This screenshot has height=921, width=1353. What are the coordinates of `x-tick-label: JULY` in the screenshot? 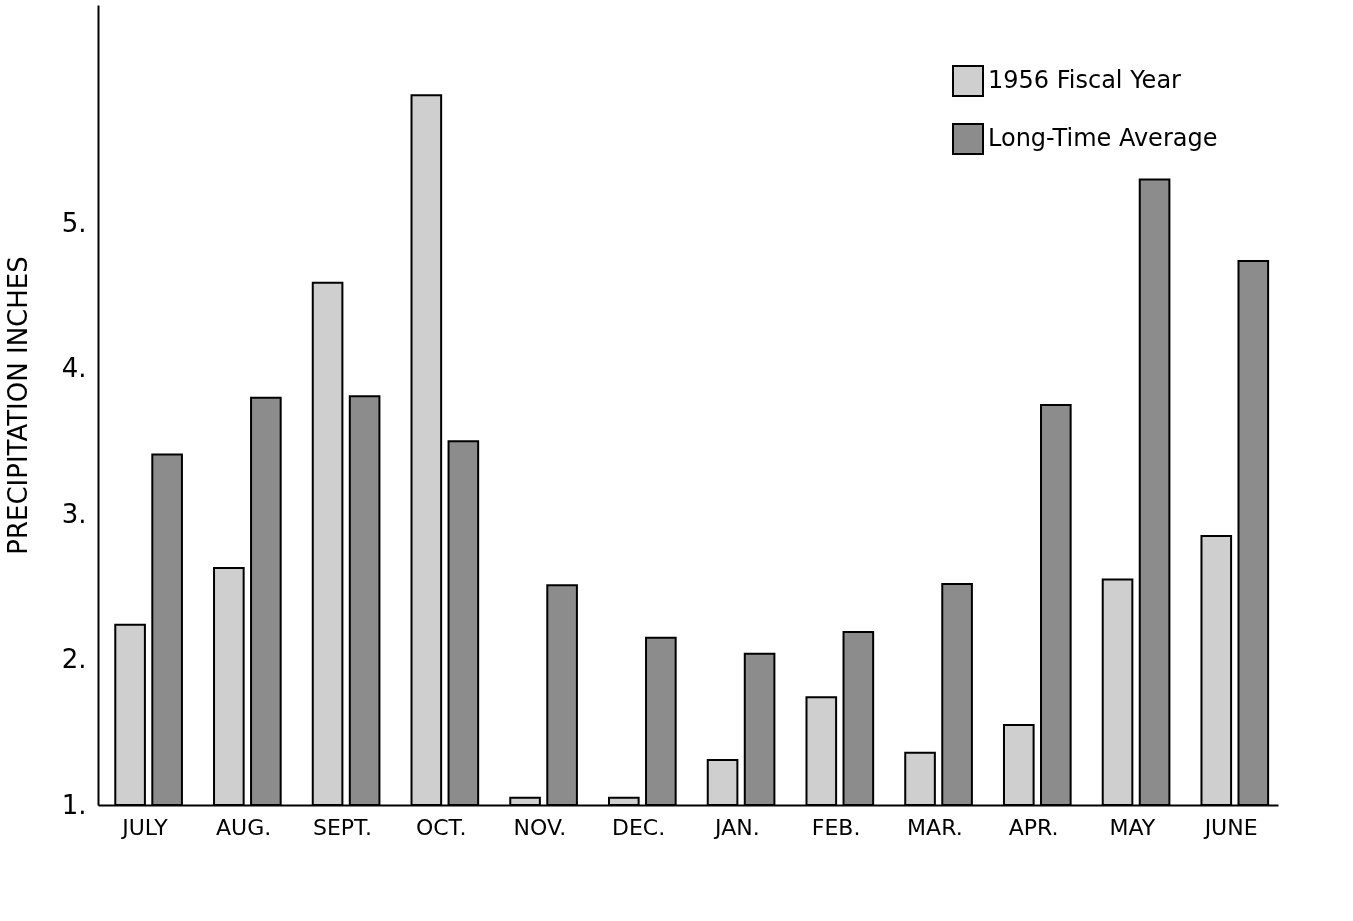 It's located at (144, 827).